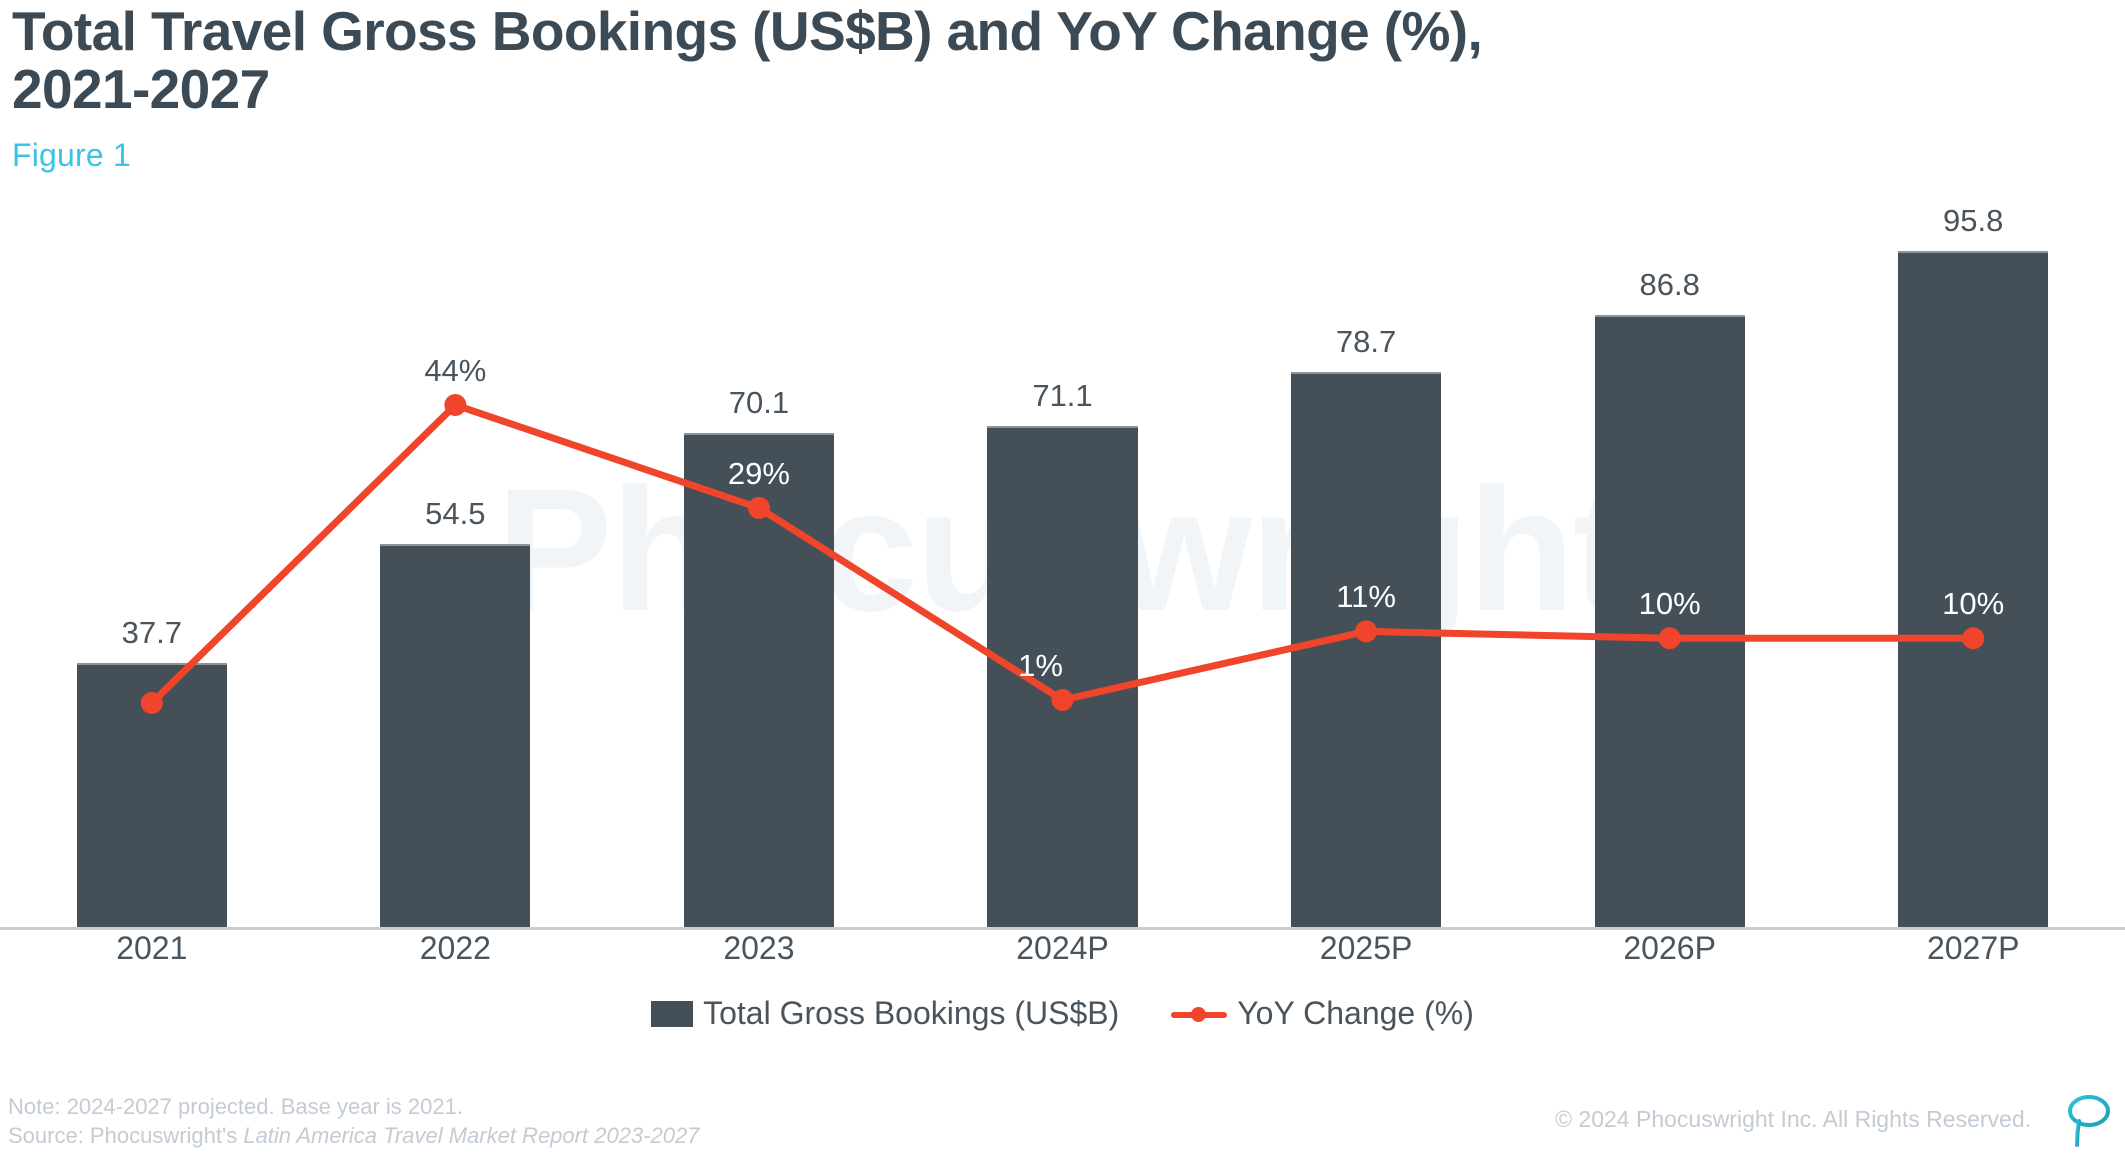 This screenshot has width=2125, height=1159. I want to click on line-marker-icon, so click(1199, 1014).